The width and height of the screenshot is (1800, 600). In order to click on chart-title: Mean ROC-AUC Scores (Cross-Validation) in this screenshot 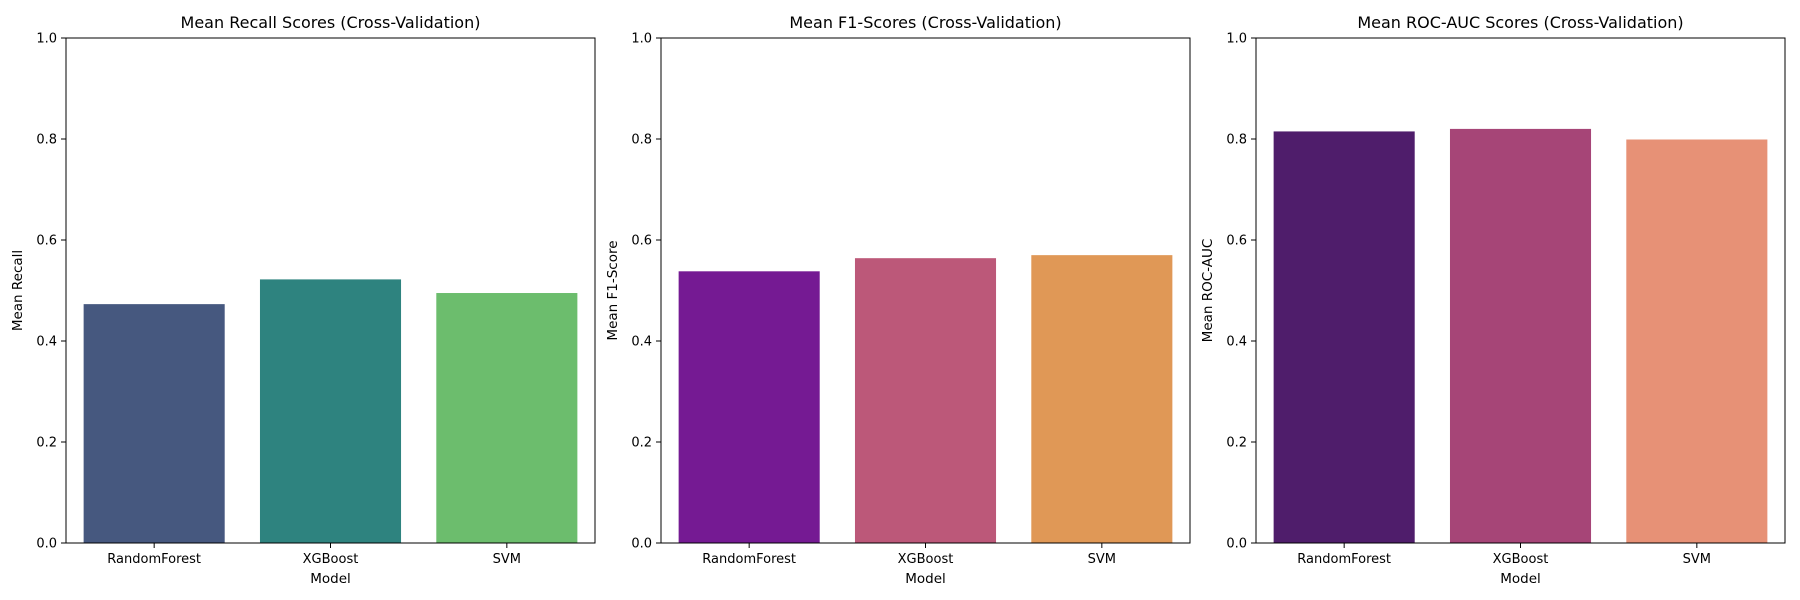, I will do `click(1520, 22)`.